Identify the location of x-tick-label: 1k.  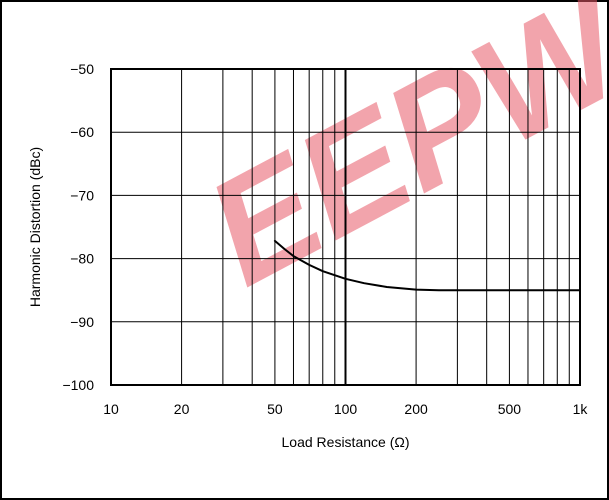
(581, 409).